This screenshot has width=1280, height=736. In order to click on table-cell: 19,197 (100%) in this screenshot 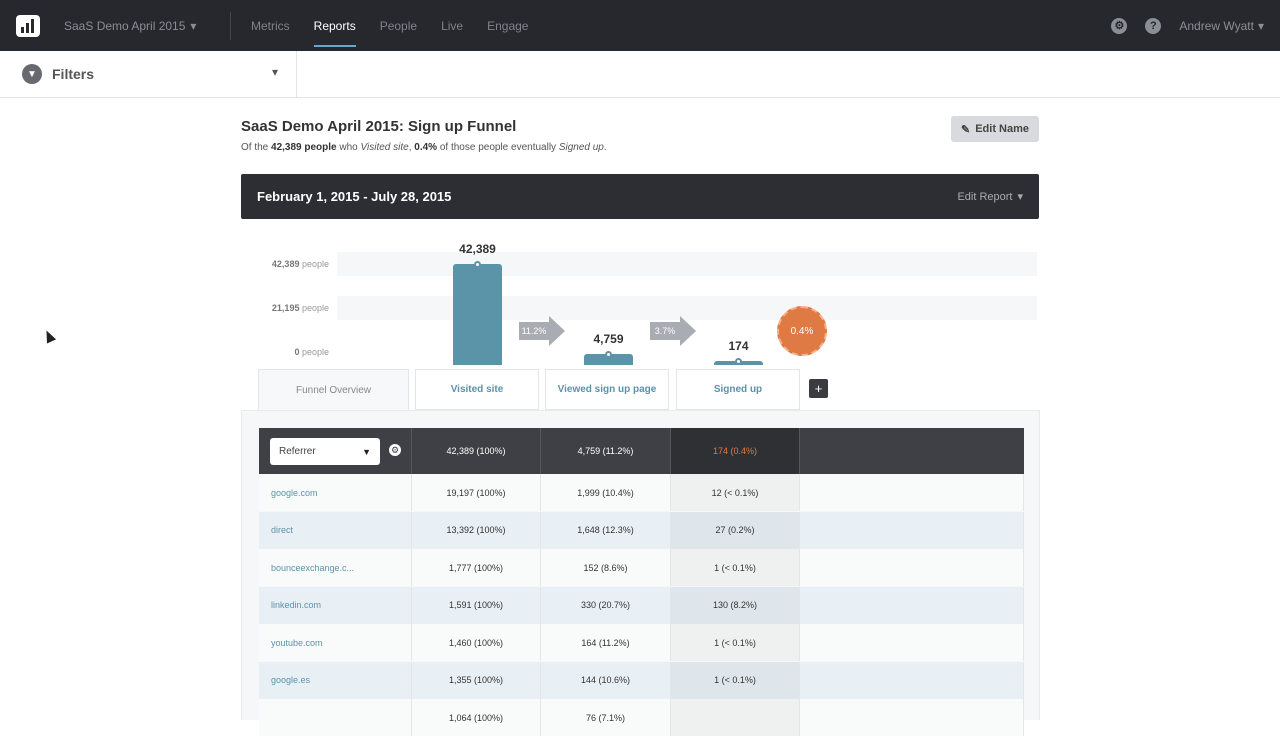, I will do `click(476, 492)`.